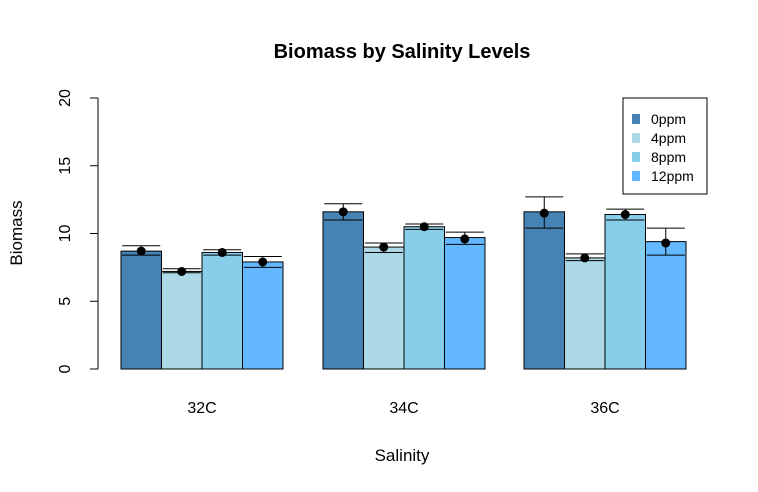 Image resolution: width=758 pixels, height=492 pixels. Describe the element at coordinates (141, 310) in the screenshot. I see `bar-0ppm-32C` at that location.